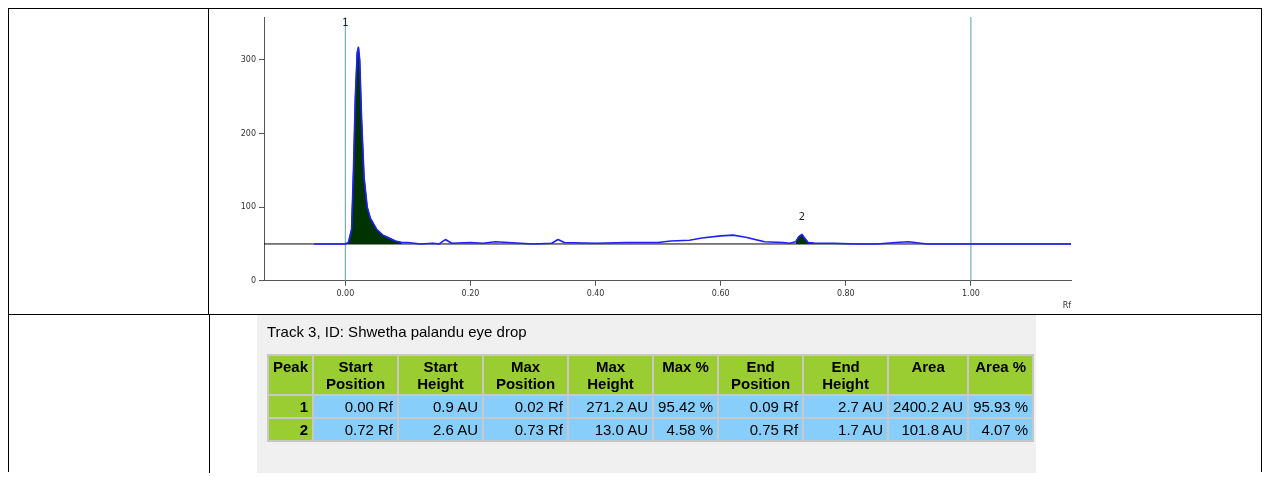  Describe the element at coordinates (932, 429) in the screenshot. I see `text: 101.8 AU` at that location.